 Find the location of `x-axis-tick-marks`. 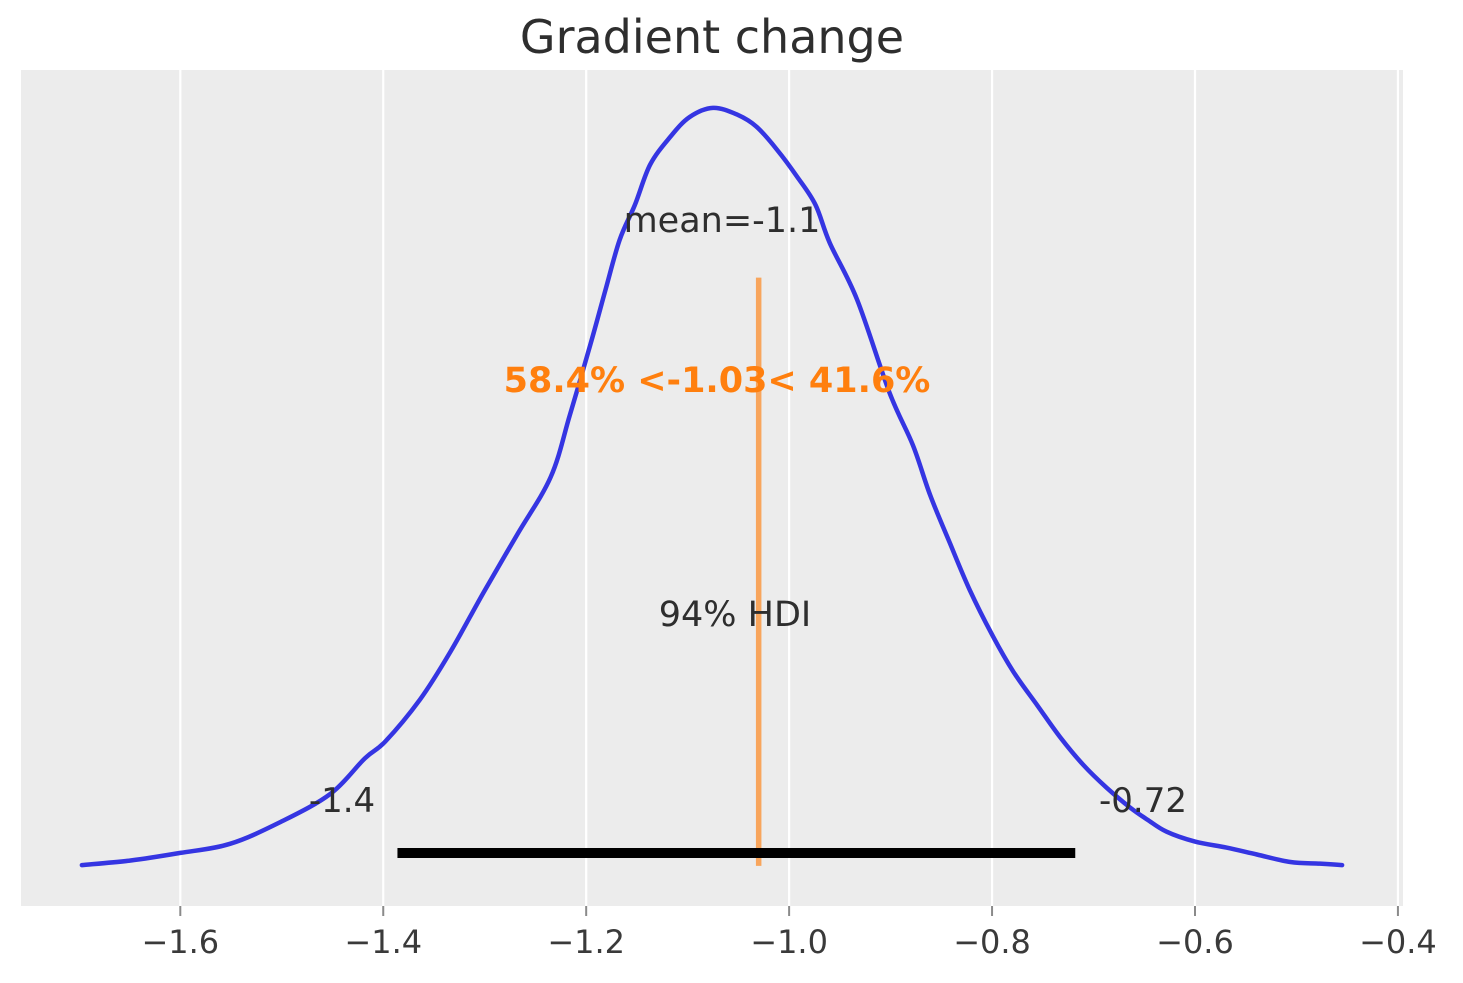

x-axis-tick-marks is located at coordinates (789, 911).